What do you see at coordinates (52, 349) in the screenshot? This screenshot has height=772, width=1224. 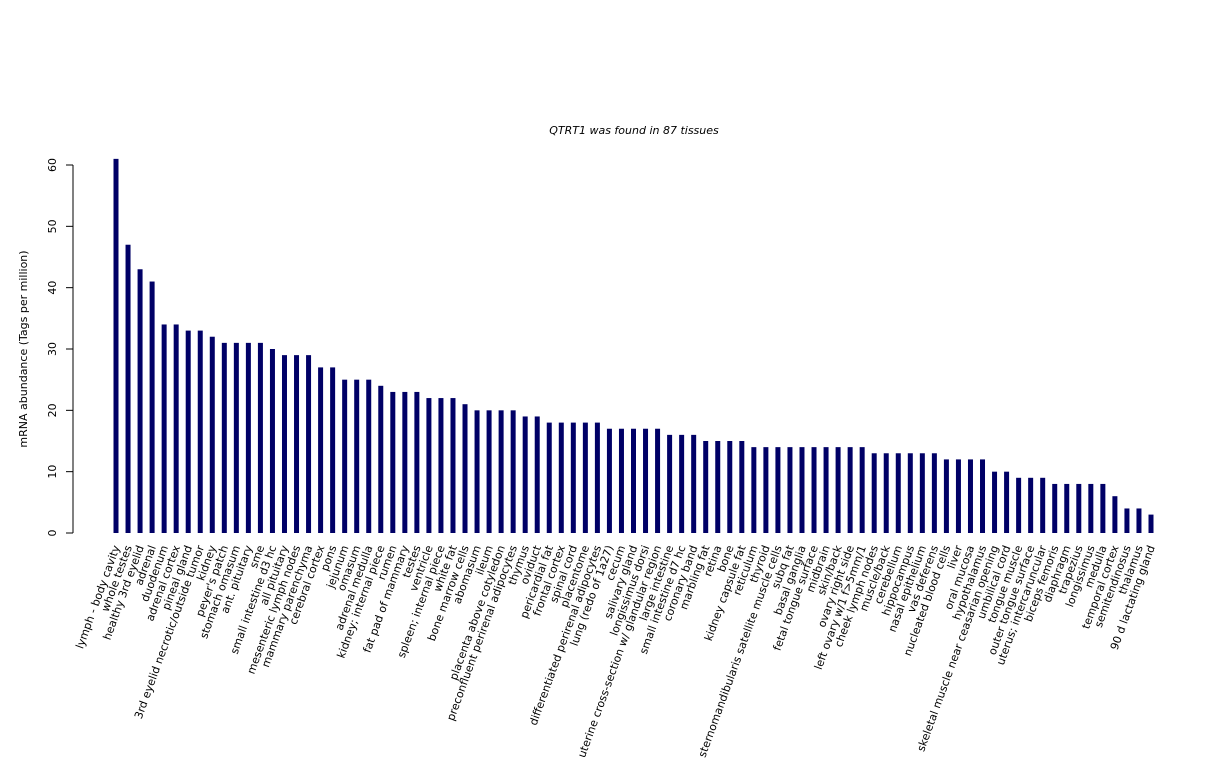 I see `y-tick-label: 30` at bounding box center [52, 349].